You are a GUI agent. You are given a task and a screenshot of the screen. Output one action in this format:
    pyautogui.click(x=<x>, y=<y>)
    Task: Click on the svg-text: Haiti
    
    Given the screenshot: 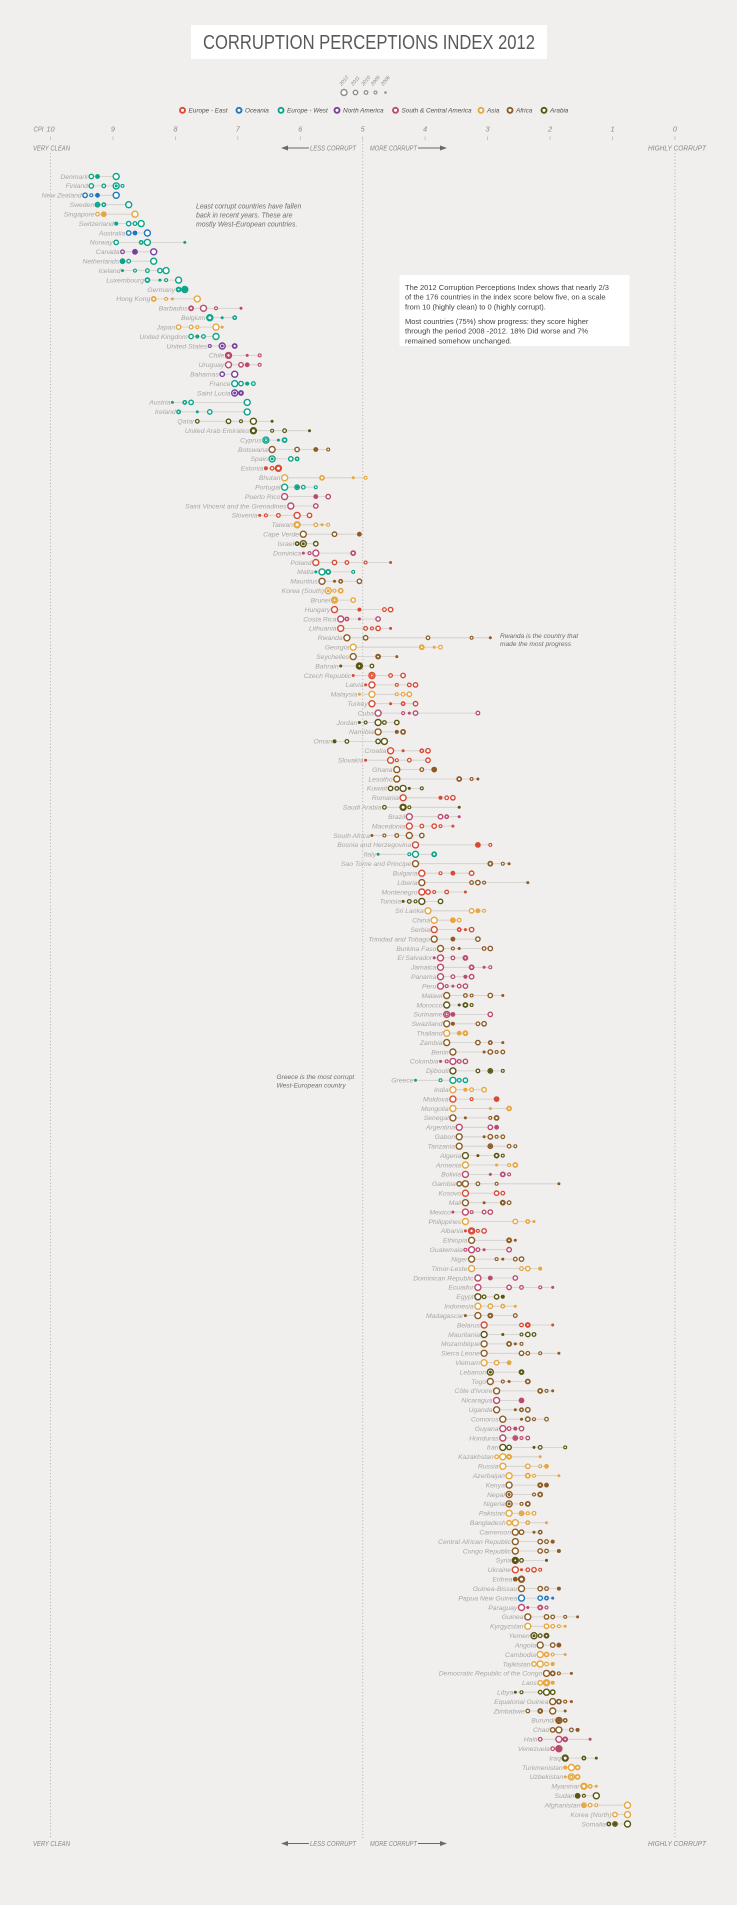 What is the action you would take?
    pyautogui.click(x=531, y=1740)
    